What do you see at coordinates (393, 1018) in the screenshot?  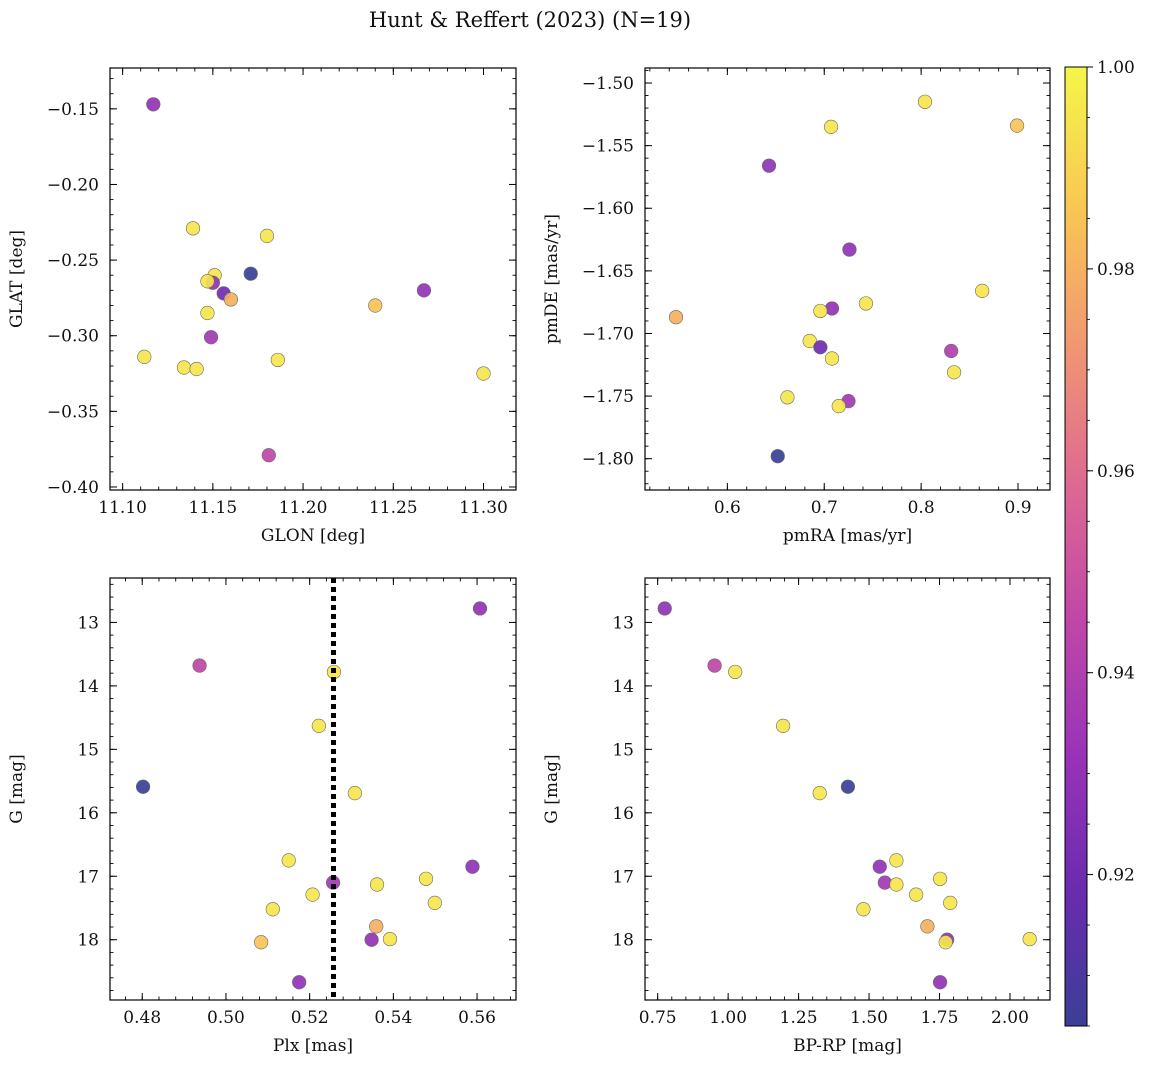 I see `x-tick-label: 0.54` at bounding box center [393, 1018].